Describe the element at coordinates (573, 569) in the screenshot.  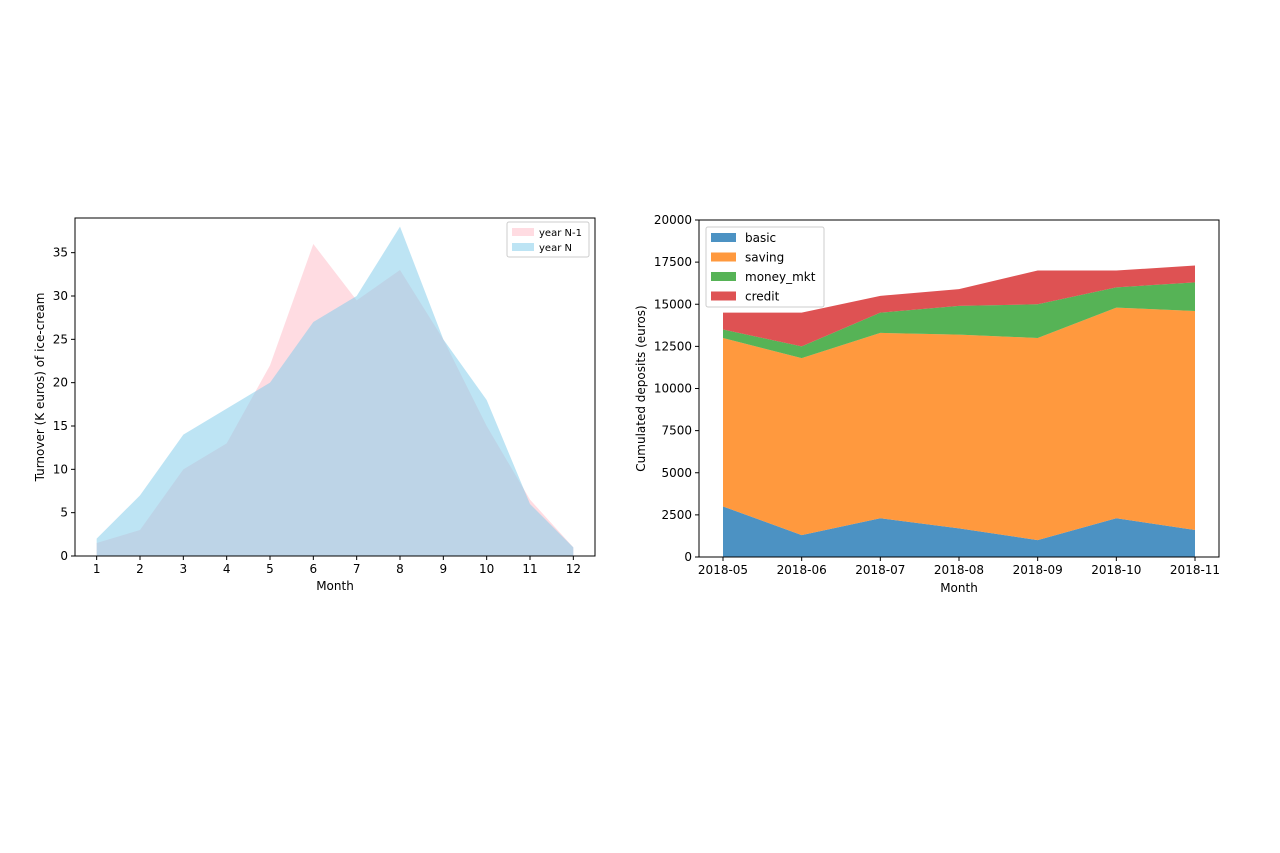
I see `x-tick-label: 12` at that location.